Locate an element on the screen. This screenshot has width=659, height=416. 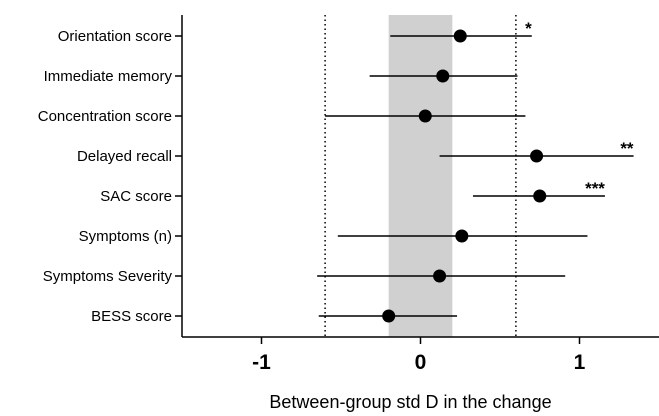
x-axis-title: Between-group std D in the change is located at coordinates (410, 402).